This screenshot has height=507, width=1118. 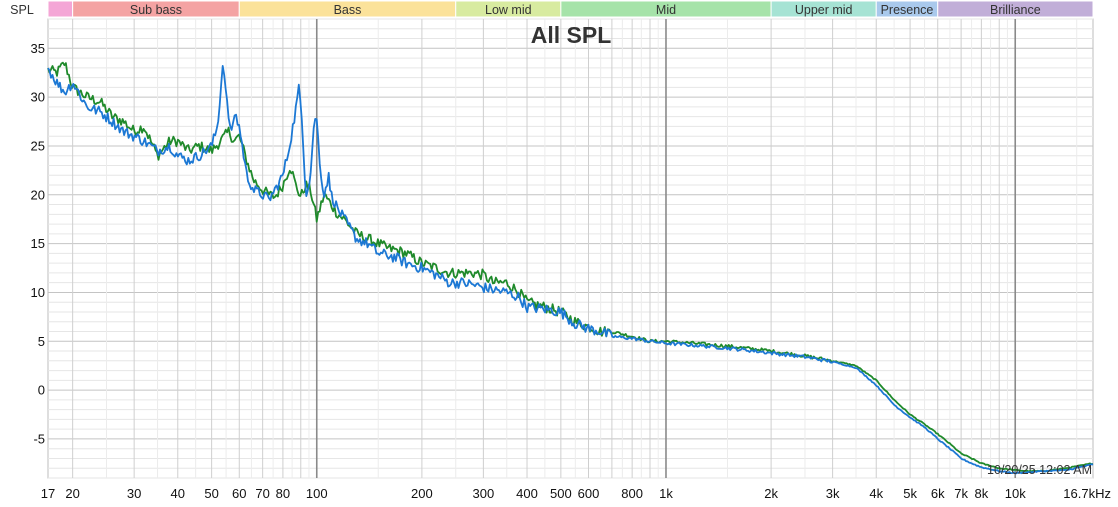 I want to click on x-tick-label: 800, so click(x=632, y=493).